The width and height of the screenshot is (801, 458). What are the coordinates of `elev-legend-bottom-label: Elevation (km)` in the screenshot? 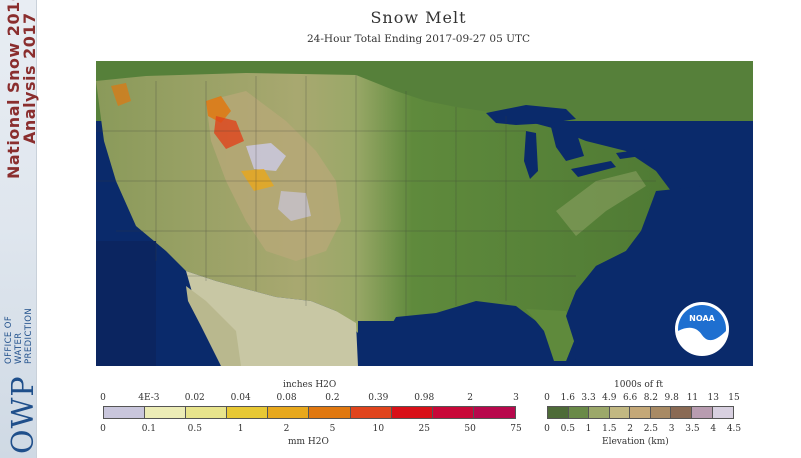 It's located at (635, 442).